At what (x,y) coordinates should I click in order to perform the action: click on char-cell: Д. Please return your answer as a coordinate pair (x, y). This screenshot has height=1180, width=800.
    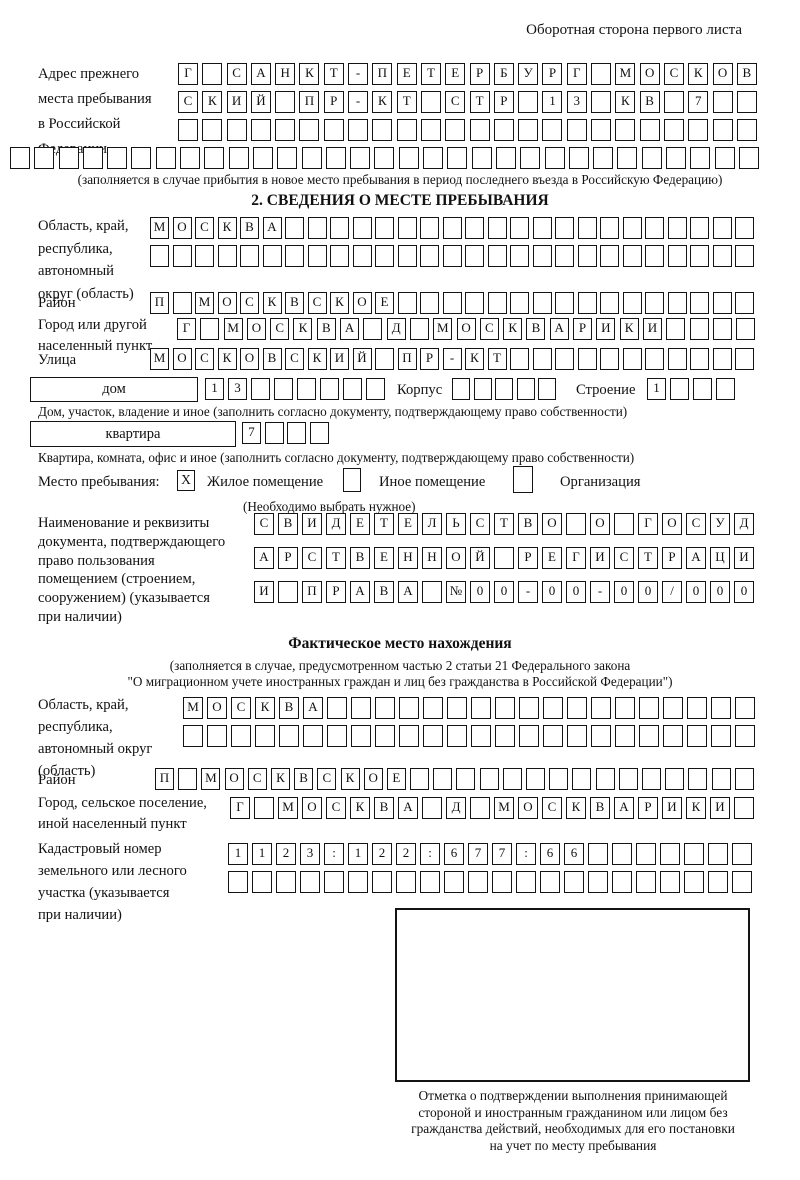
    Looking at the image, I should click on (456, 808).